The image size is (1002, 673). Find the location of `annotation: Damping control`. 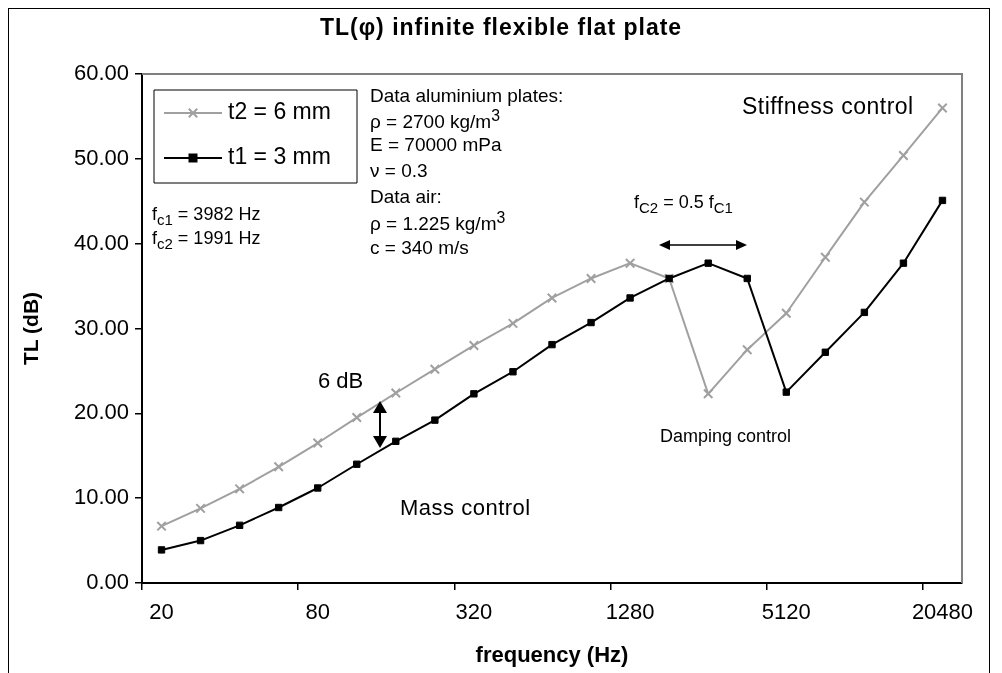

annotation: Damping control is located at coordinates (726, 436).